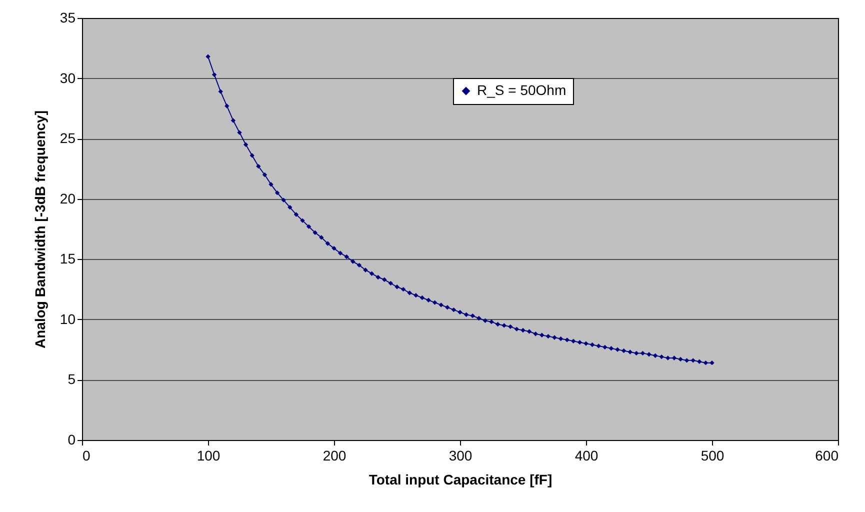  Describe the element at coordinates (86, 456) in the screenshot. I see `x-tick-label: 0` at that location.